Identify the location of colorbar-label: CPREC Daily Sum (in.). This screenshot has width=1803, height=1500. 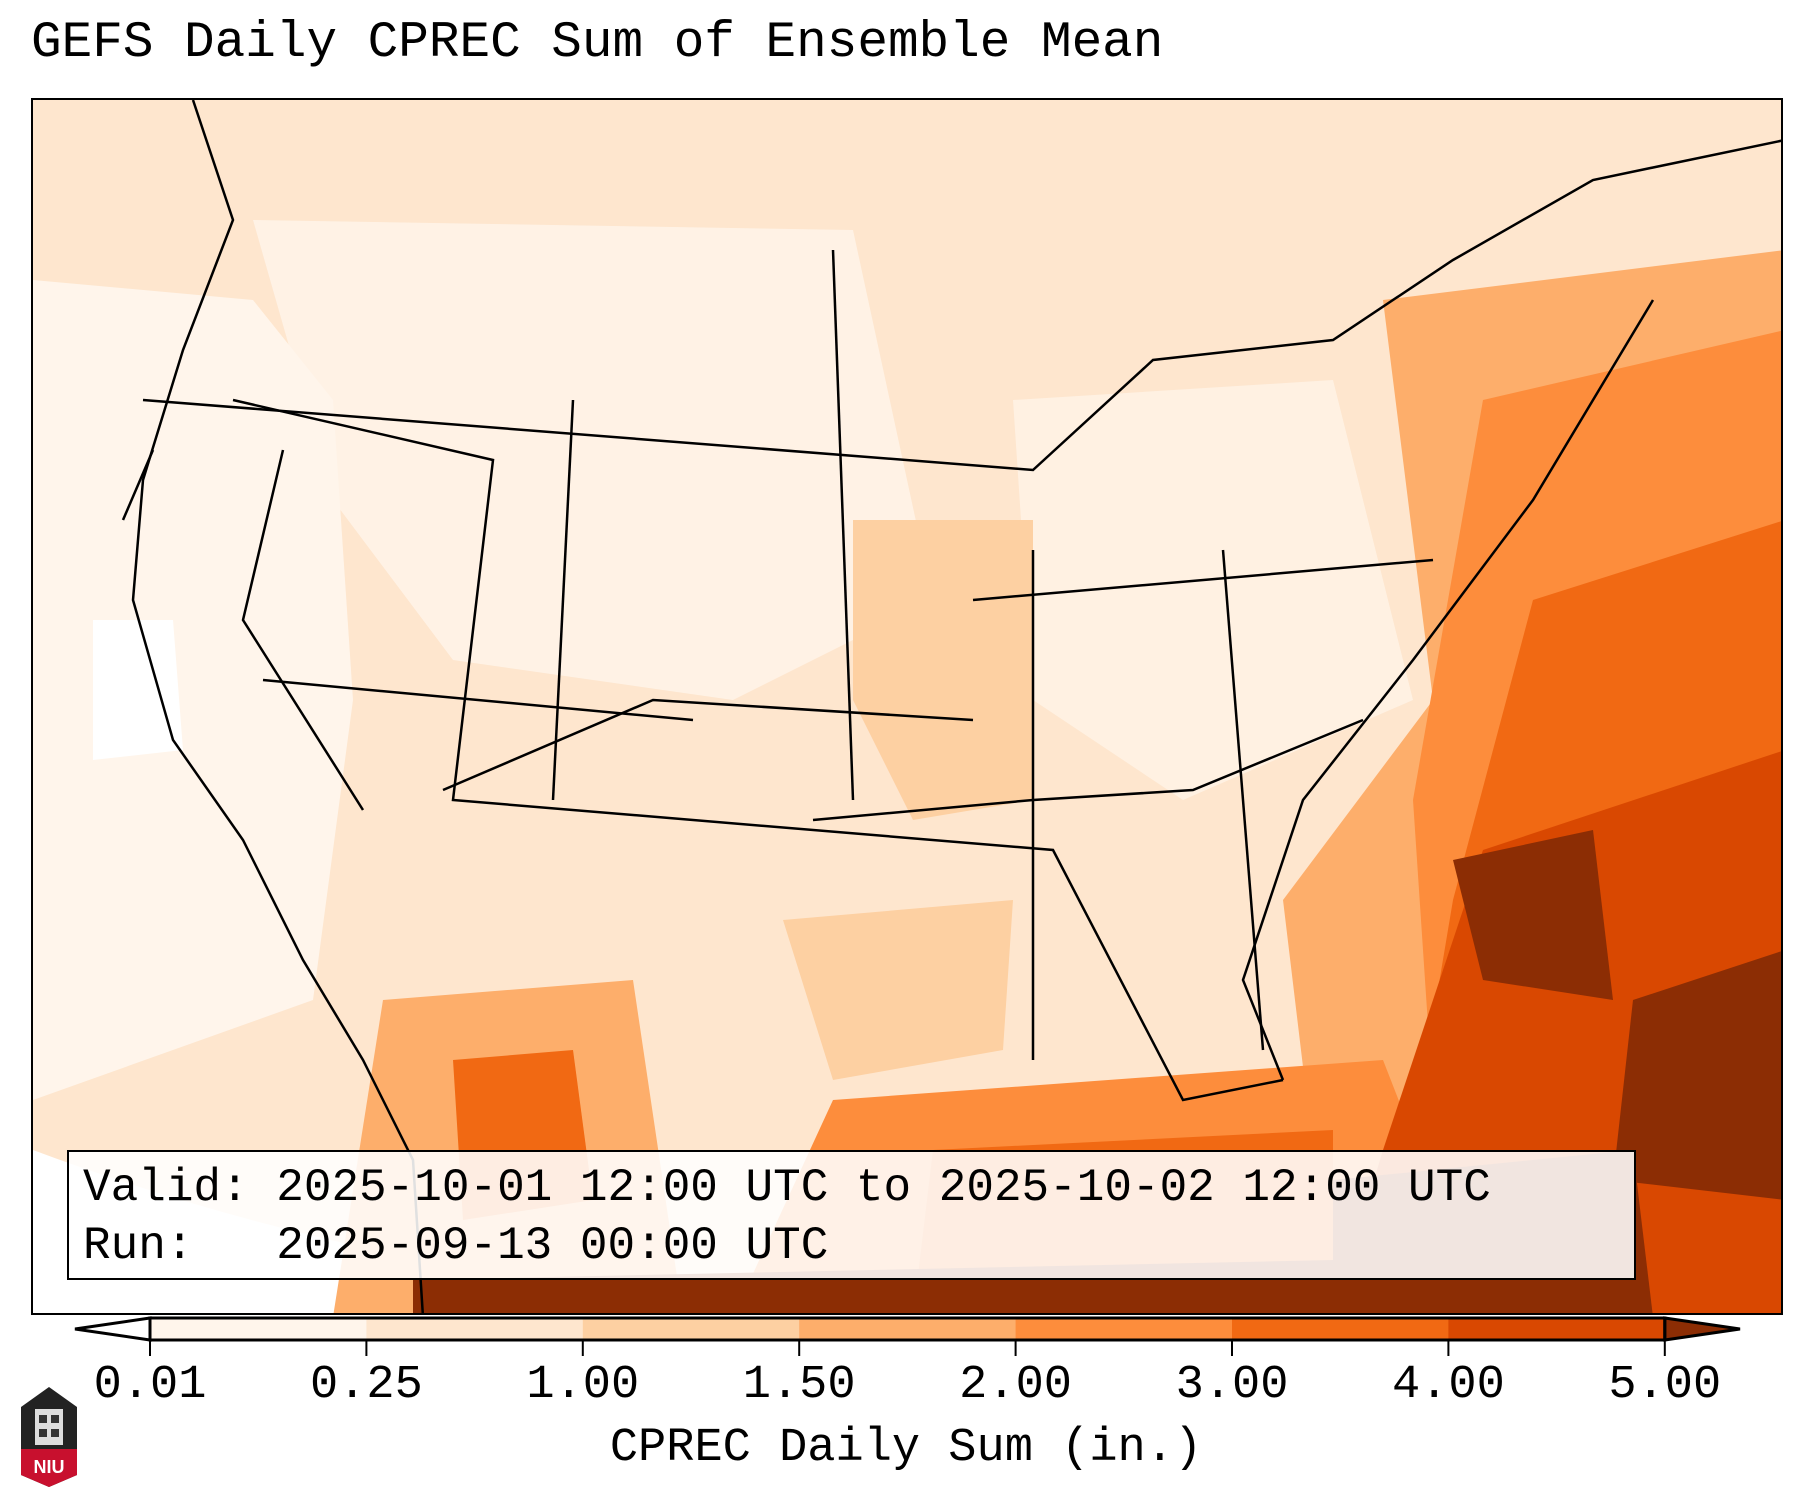
(906, 1448).